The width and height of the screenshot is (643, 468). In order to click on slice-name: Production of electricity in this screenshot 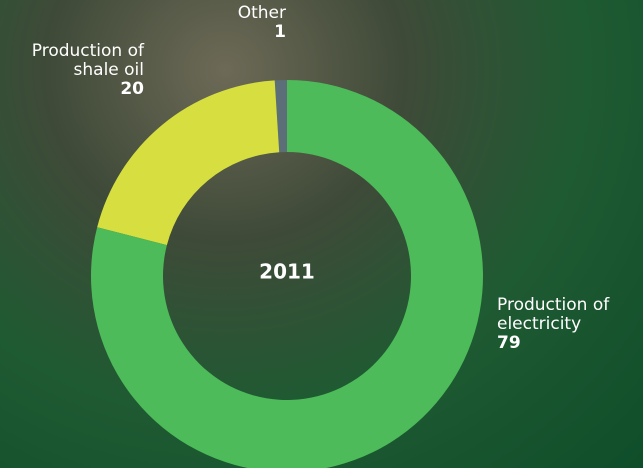, I will do `click(553, 314)`.